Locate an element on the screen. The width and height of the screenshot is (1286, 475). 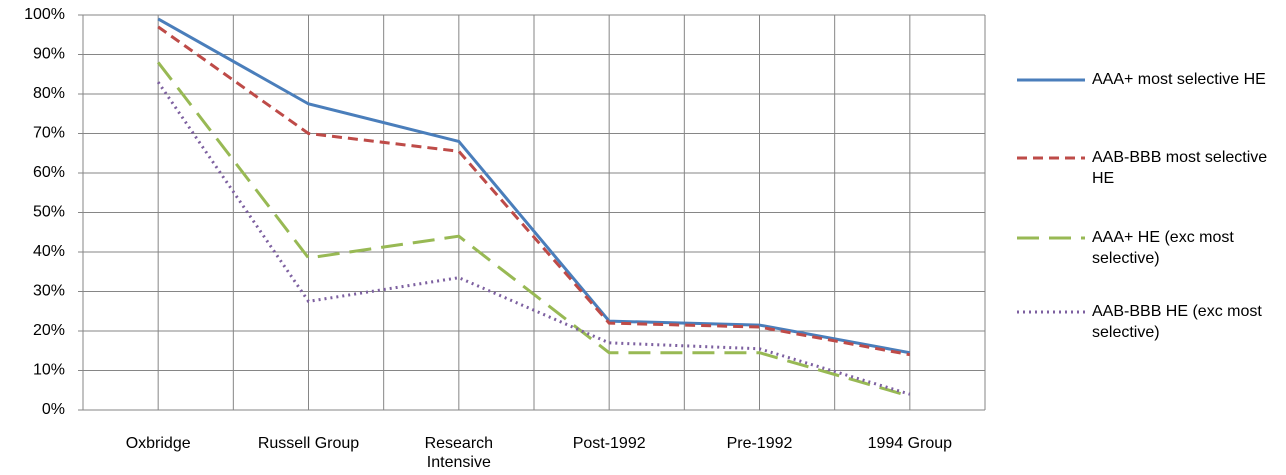
y-tick-label: 70% is located at coordinates (49, 133).